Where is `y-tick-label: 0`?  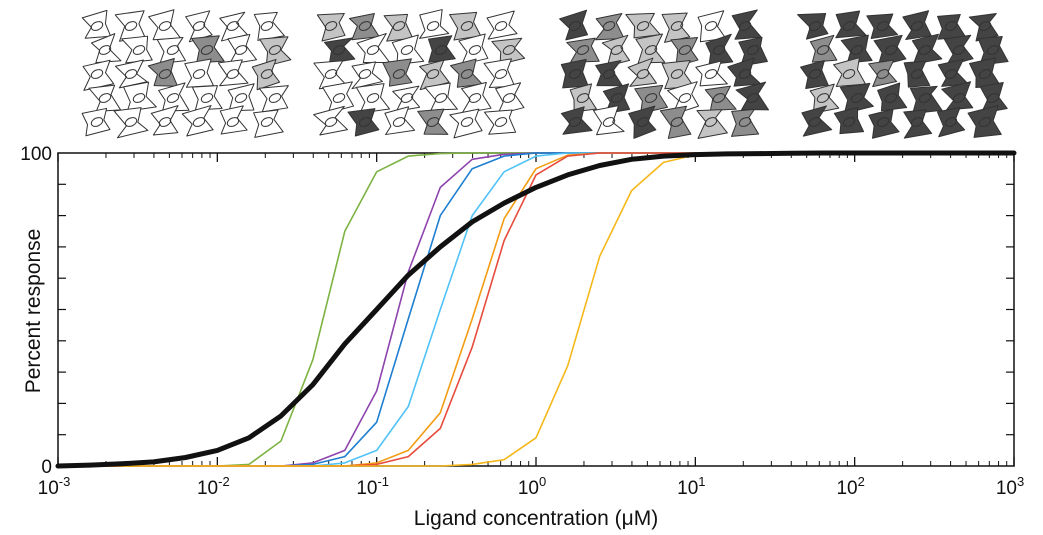 y-tick-label: 0 is located at coordinates (46, 467).